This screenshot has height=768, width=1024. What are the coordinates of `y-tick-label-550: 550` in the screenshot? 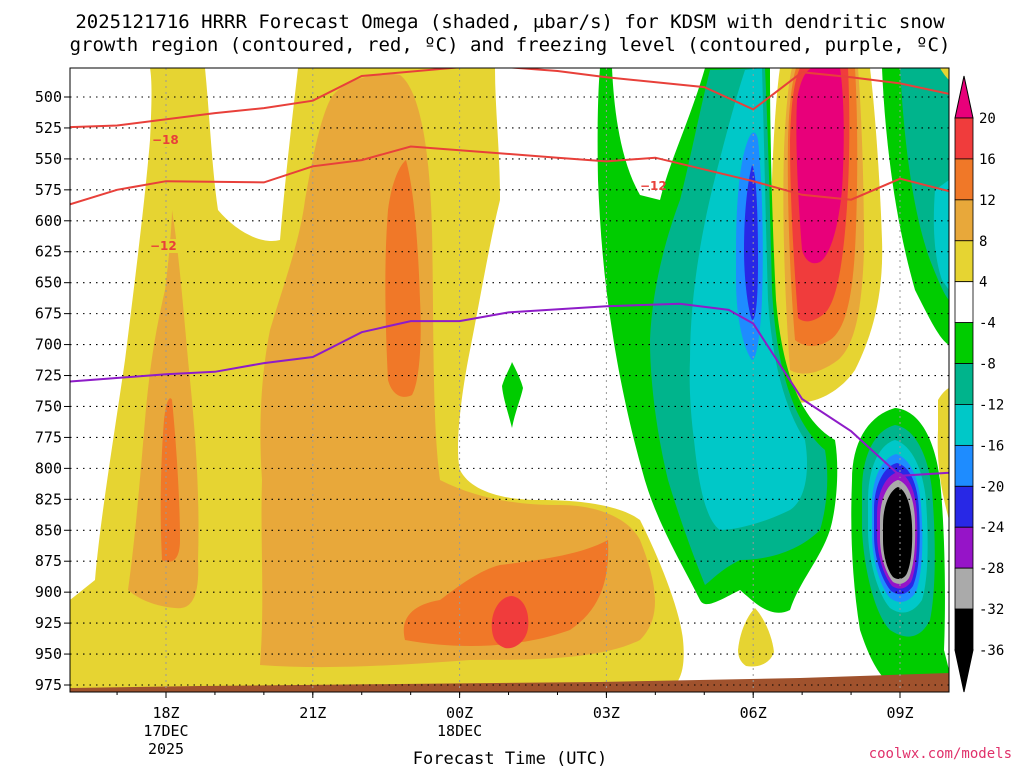 It's located at (48, 159).